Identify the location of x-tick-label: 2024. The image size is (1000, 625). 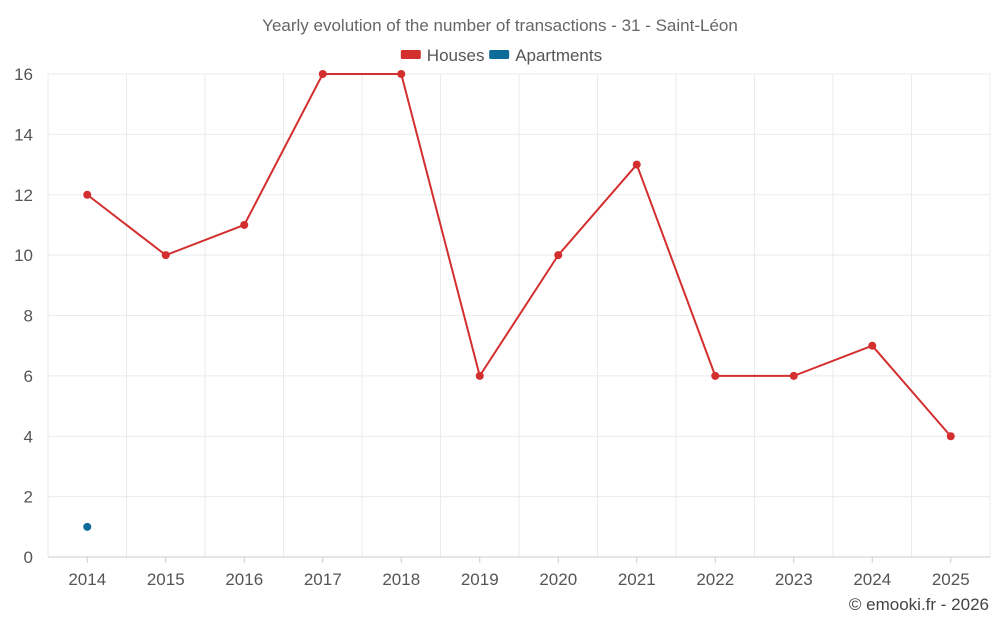
(872, 579).